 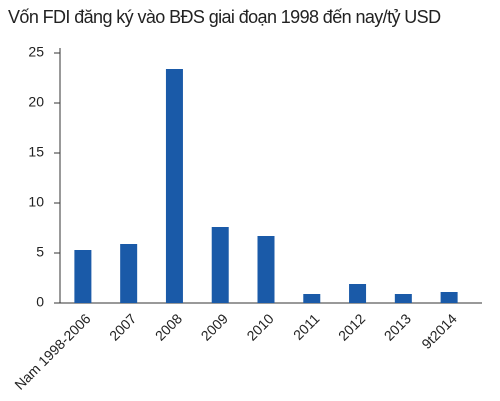 What do you see at coordinates (214, 326) in the screenshot?
I see `x-tick-label: 2009` at bounding box center [214, 326].